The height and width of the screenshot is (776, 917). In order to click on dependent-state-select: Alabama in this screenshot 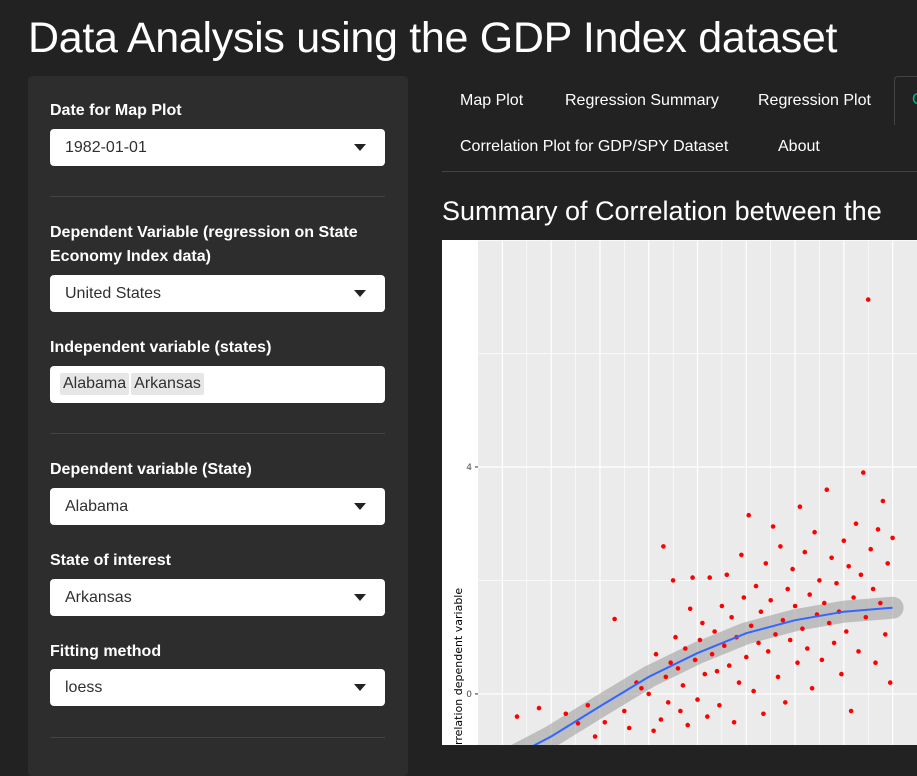, I will do `click(217, 506)`.